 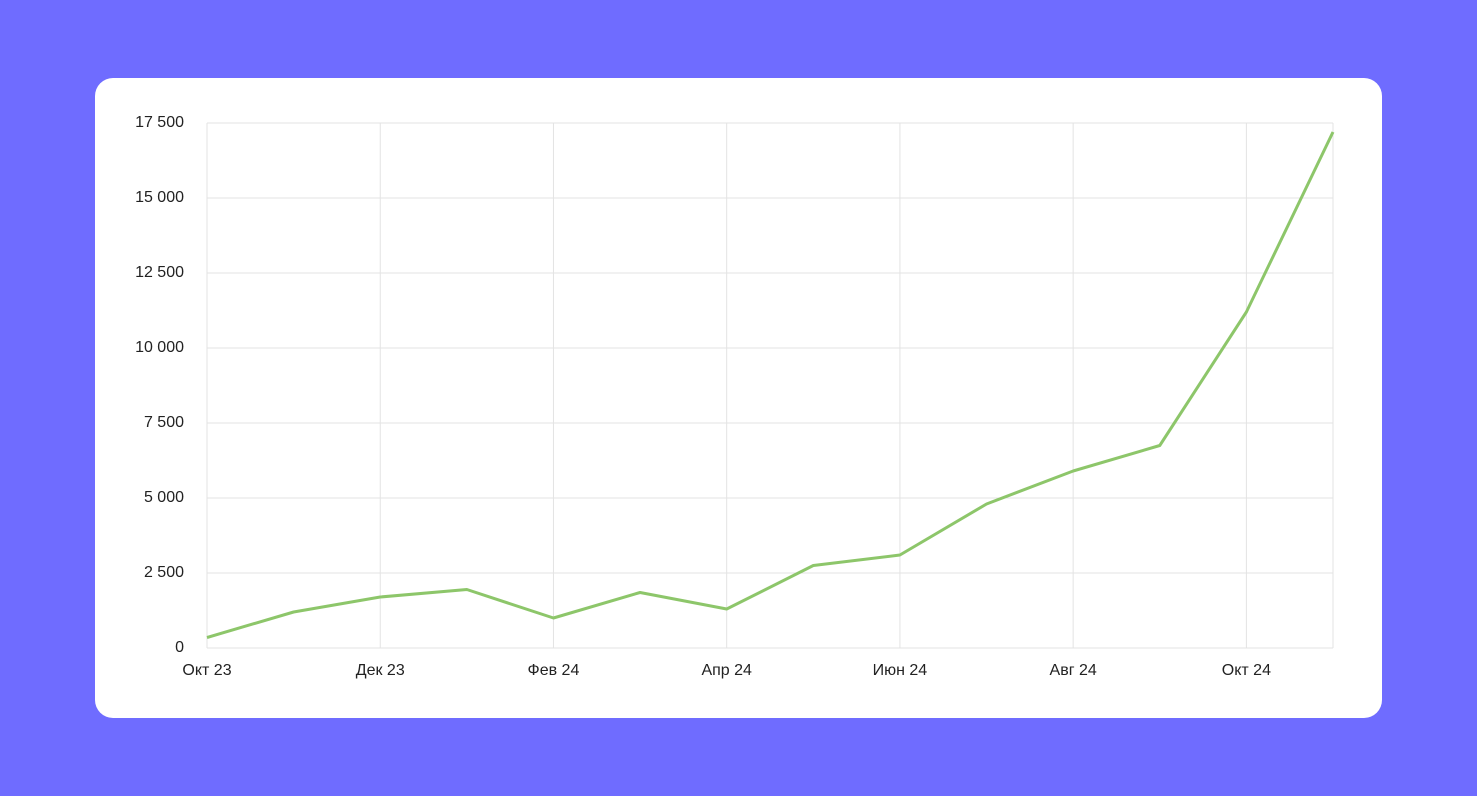 What do you see at coordinates (164, 422) in the screenshot?
I see `y-tick-label: 7 500` at bounding box center [164, 422].